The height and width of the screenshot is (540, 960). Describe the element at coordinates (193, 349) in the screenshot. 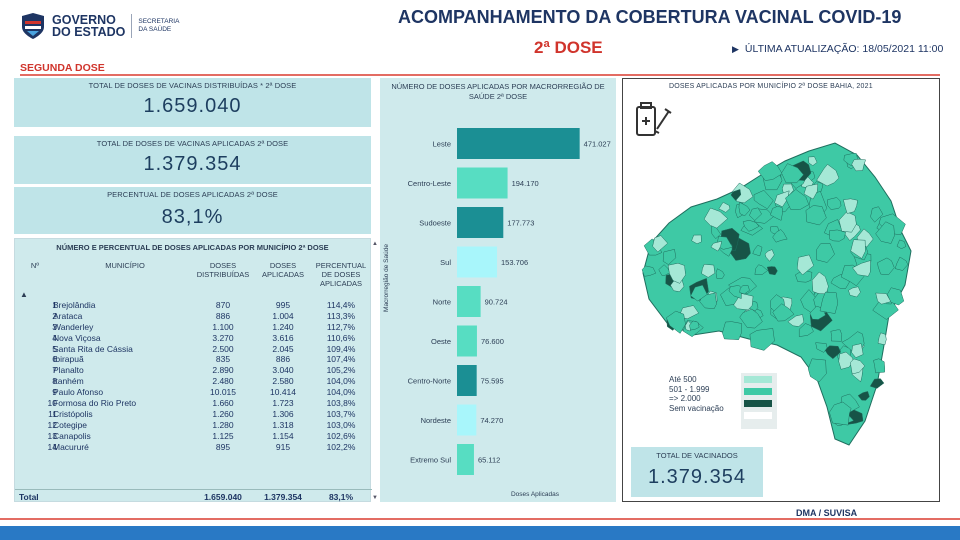

I see `table-row: 5 Santa Rita de Cássia 2.500 2.045 109,4%` at that location.